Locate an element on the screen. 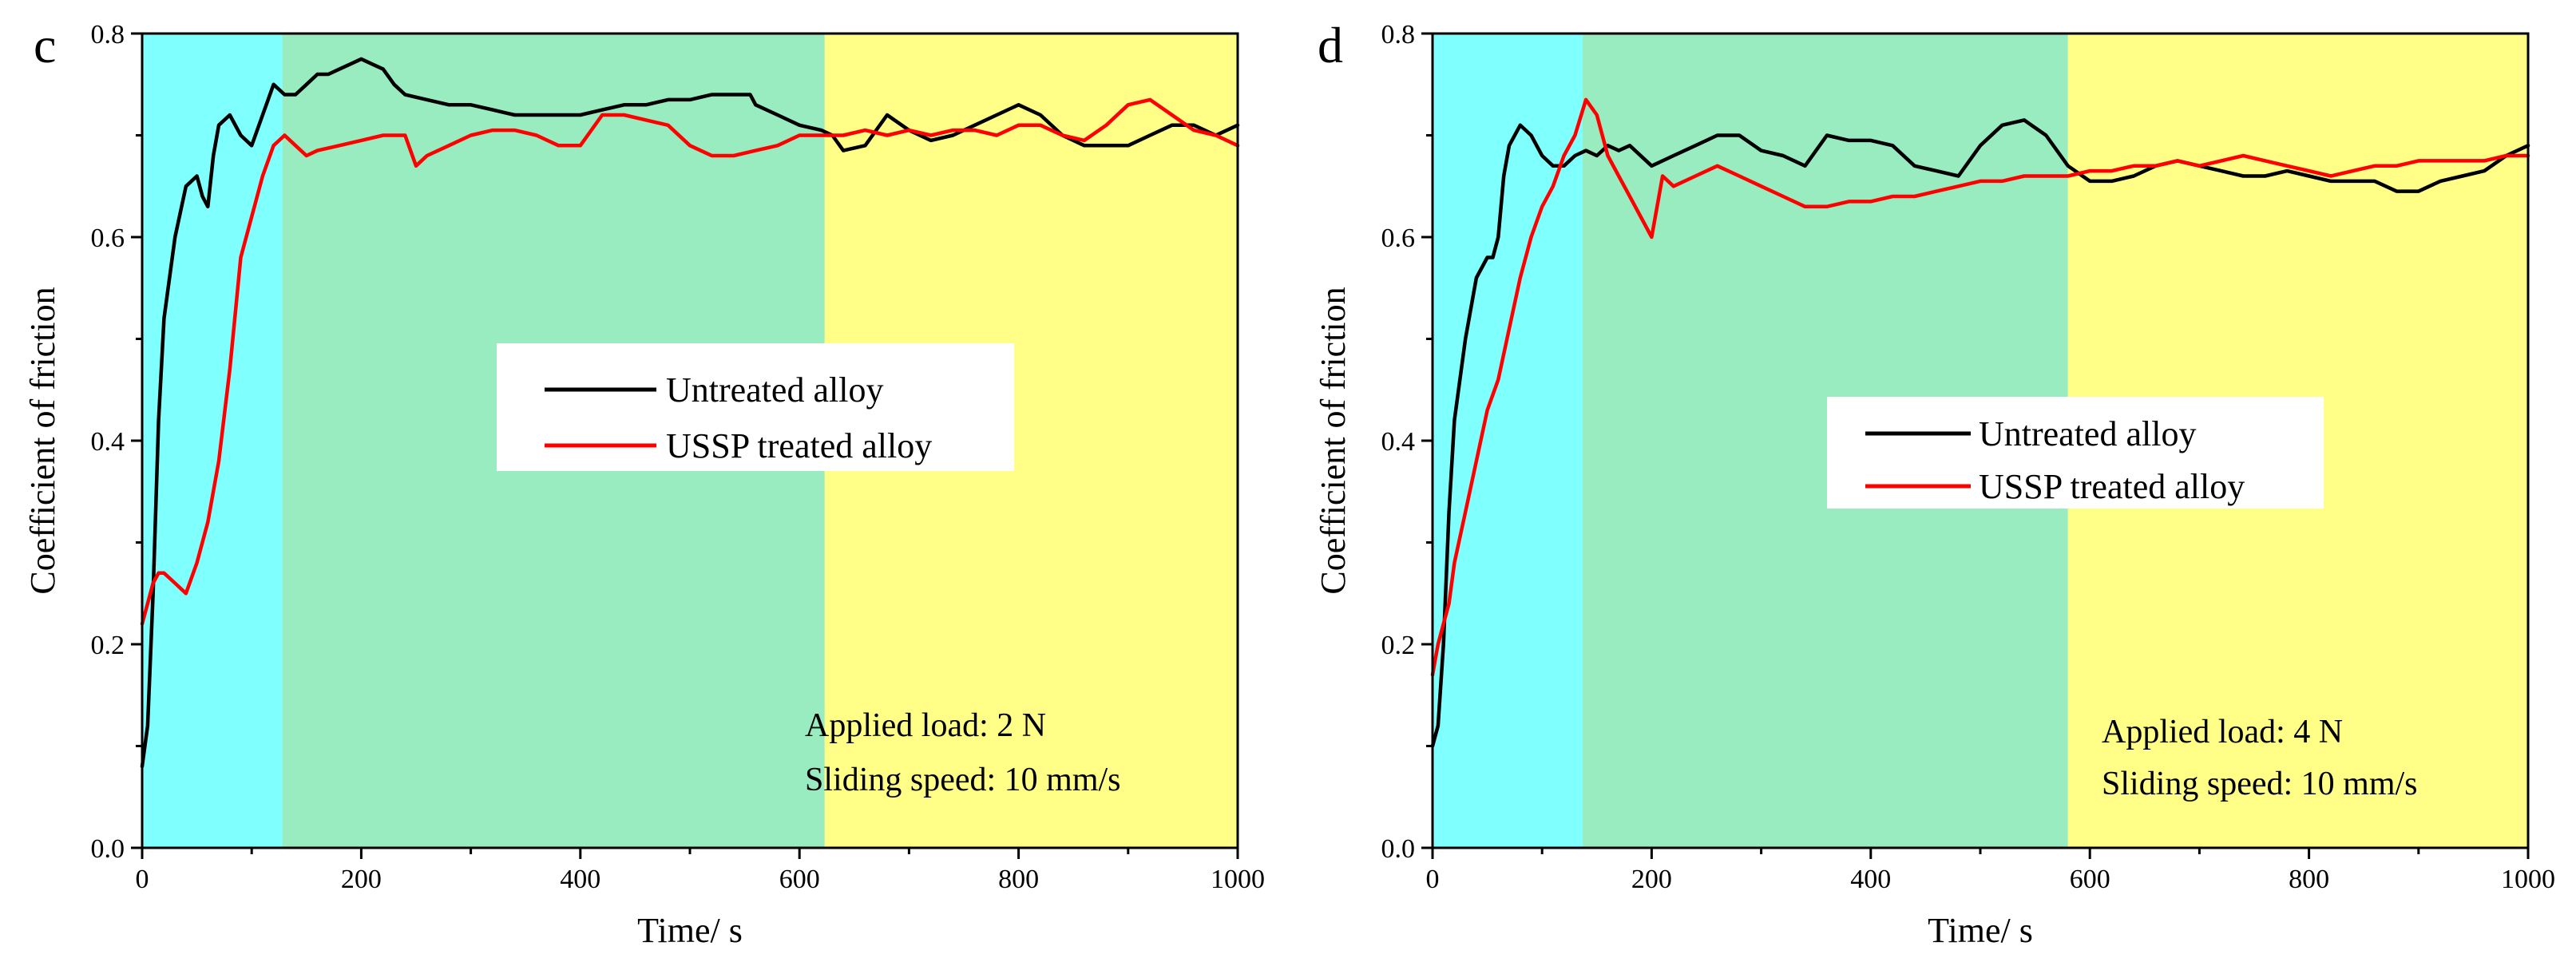  annotation-load: Applied load: 4 N is located at coordinates (2222, 732).